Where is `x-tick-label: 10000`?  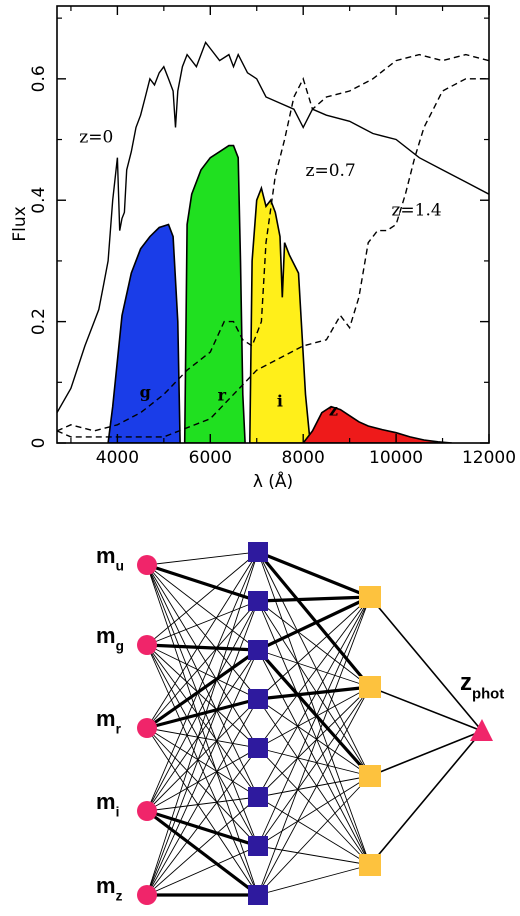 x-tick-label: 10000 is located at coordinates (396, 458).